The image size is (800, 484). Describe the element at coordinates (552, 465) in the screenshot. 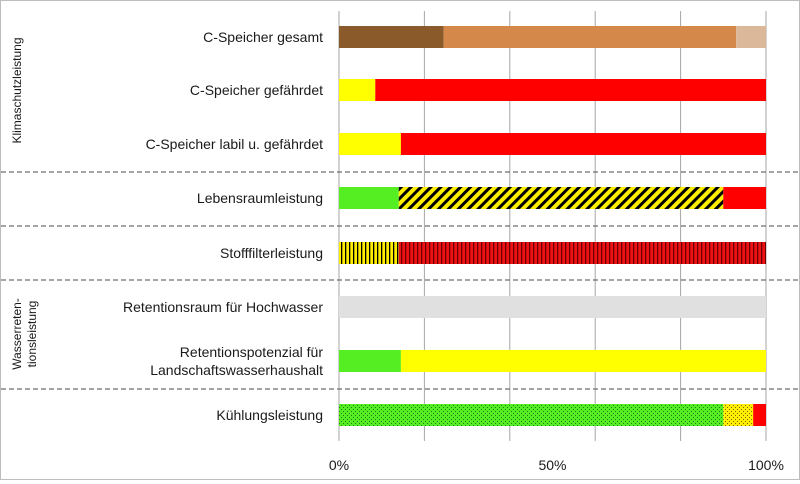

I see `x-tick-label: 50%` at that location.